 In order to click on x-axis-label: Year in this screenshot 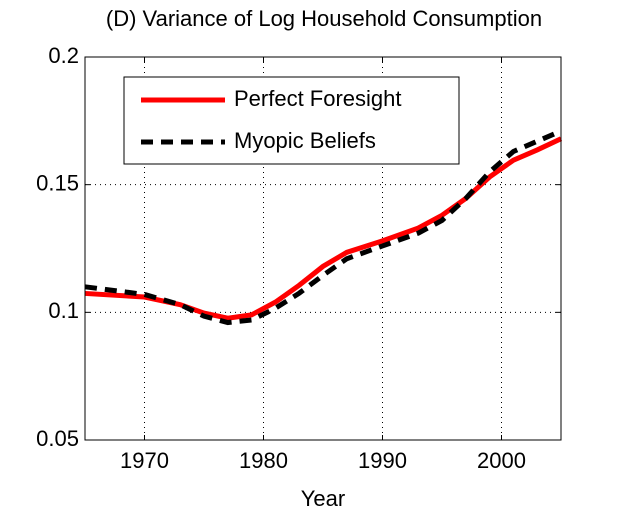, I will do `click(323, 498)`.